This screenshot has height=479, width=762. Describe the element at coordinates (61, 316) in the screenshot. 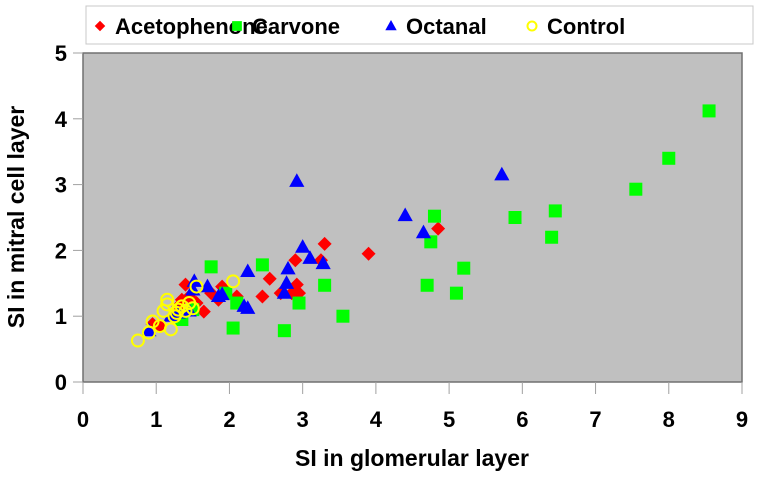

I see `y-tick-label: 1` at that location.